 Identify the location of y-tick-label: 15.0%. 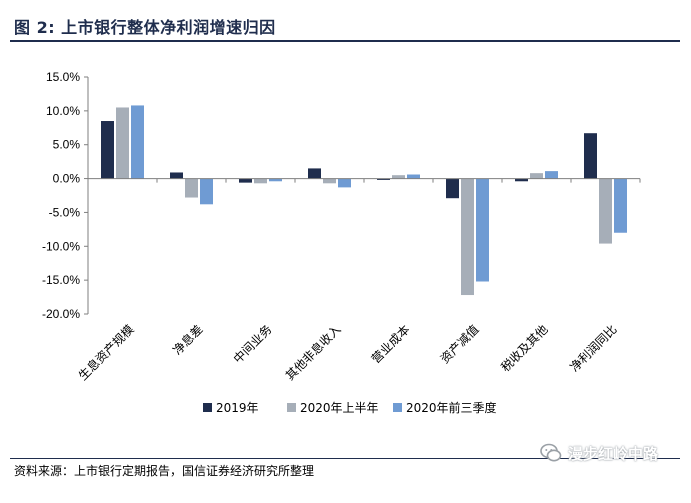
(63, 77).